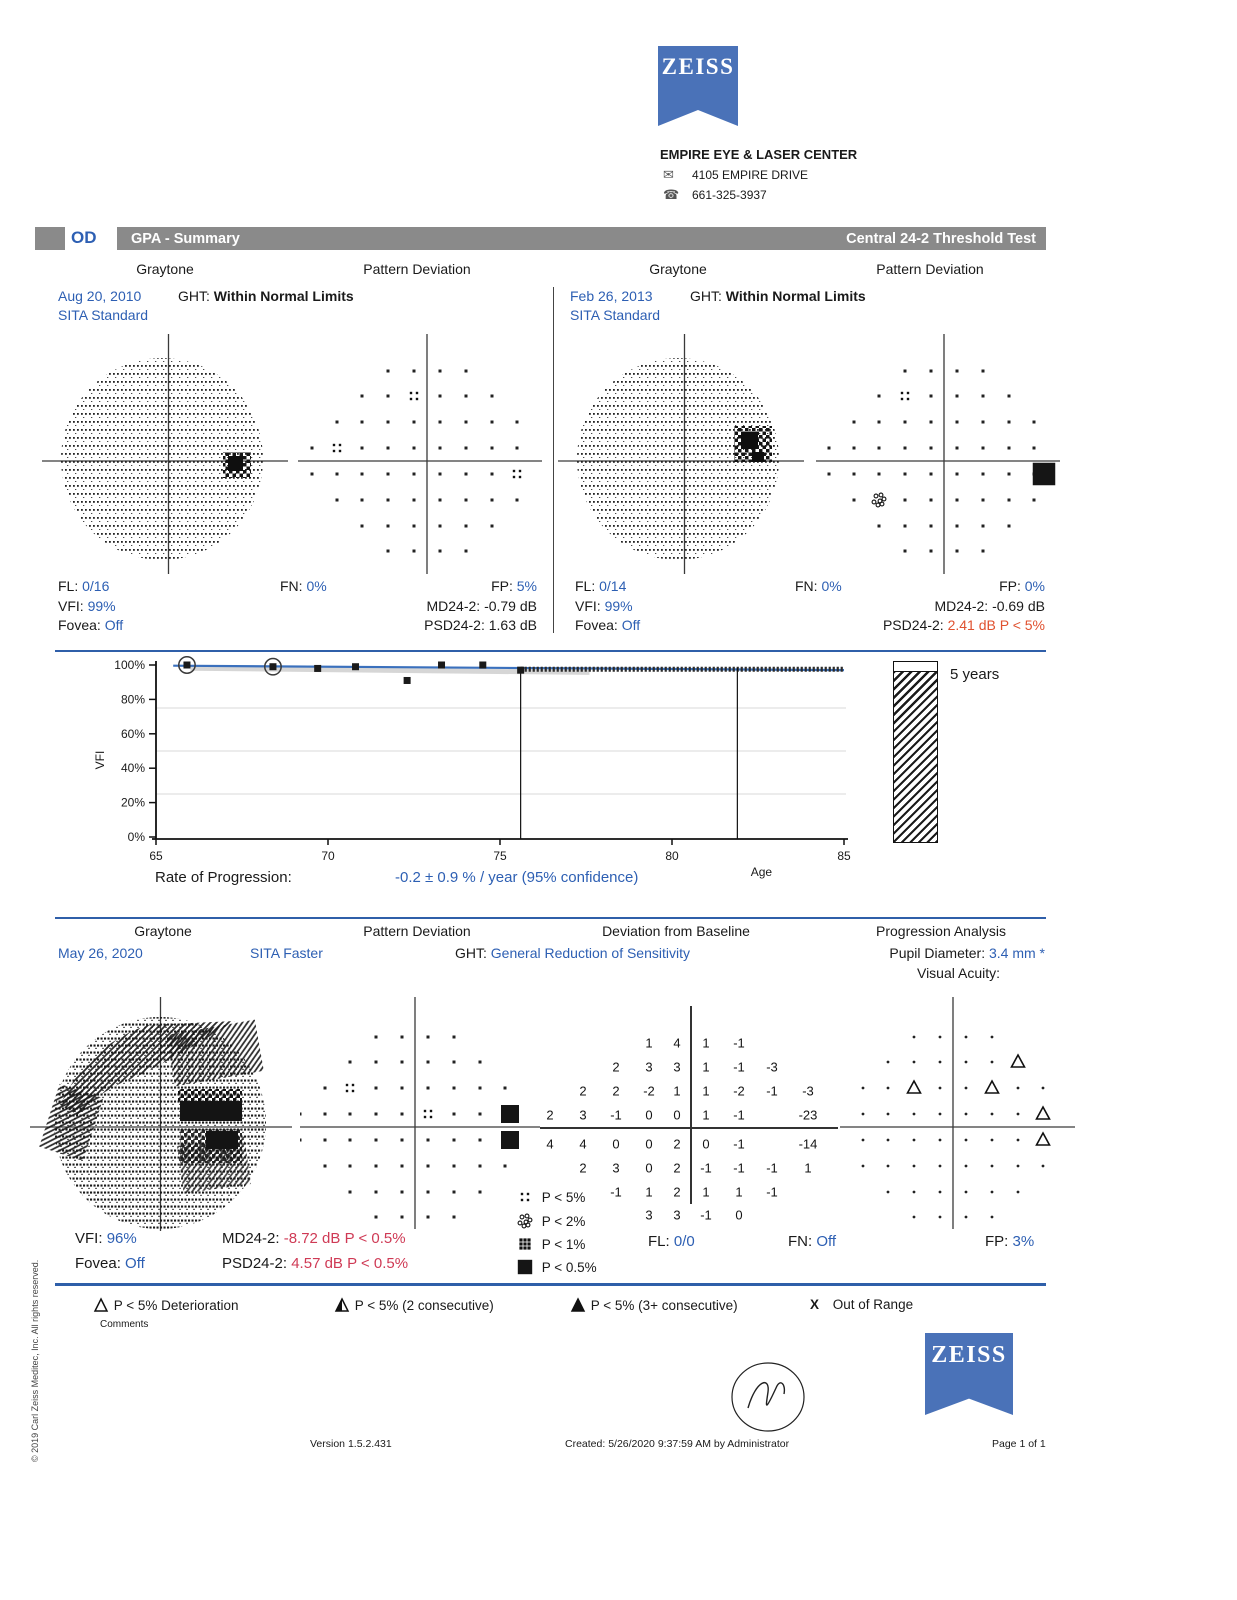 This screenshot has width=1237, height=1600. I want to click on baseline1-fl: FL: 0/16, so click(84, 586).